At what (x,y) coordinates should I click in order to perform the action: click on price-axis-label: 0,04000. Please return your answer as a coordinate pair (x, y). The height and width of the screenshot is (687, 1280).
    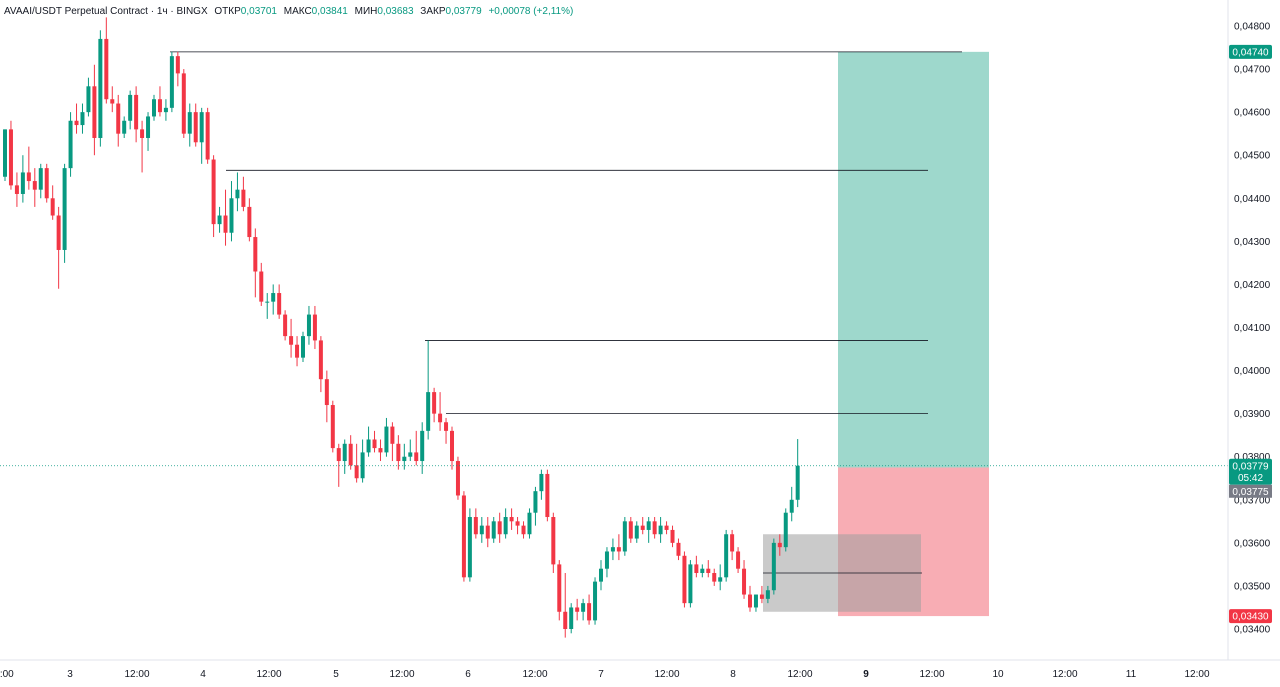
    Looking at the image, I should click on (1252, 371).